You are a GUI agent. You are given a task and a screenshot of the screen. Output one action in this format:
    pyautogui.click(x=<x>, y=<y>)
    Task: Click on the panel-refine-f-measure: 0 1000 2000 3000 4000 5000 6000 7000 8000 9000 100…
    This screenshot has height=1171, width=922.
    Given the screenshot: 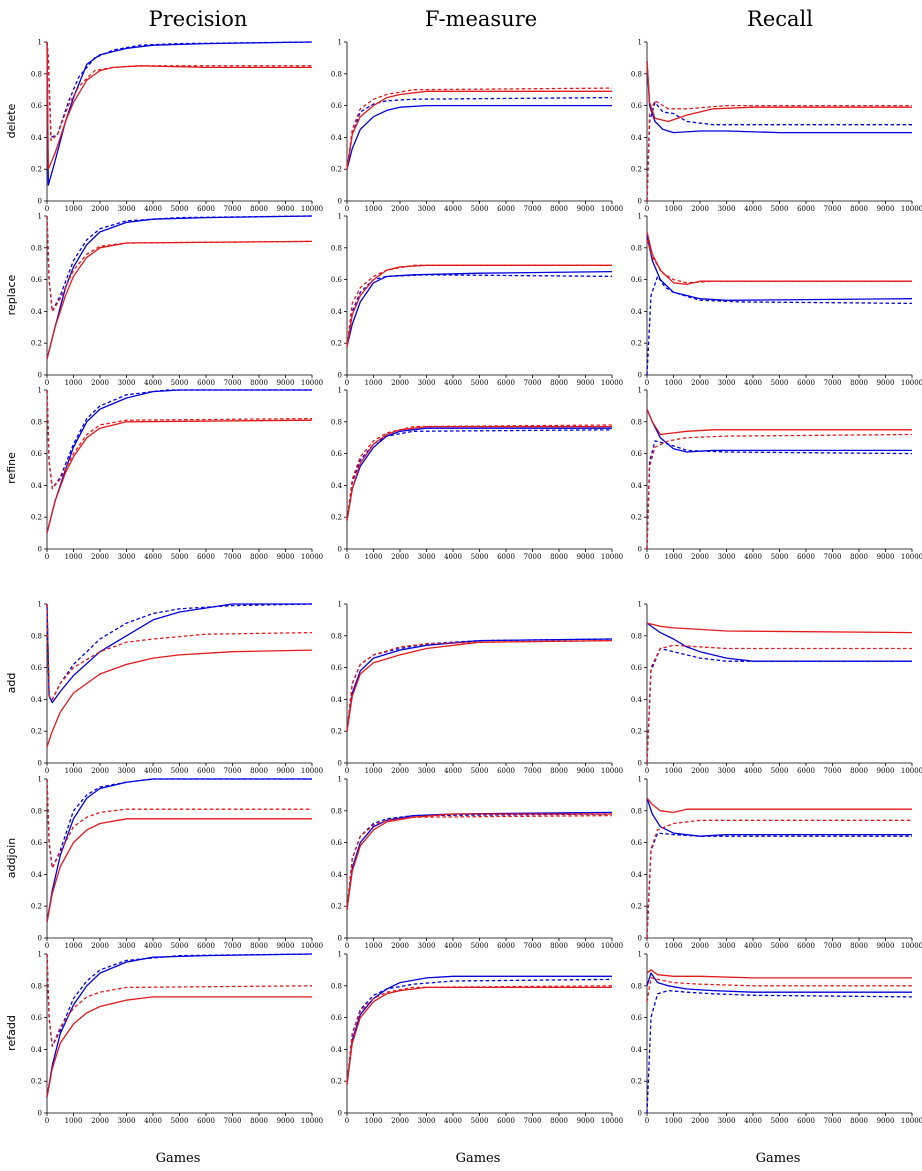 What is the action you would take?
    pyautogui.click(x=477, y=474)
    